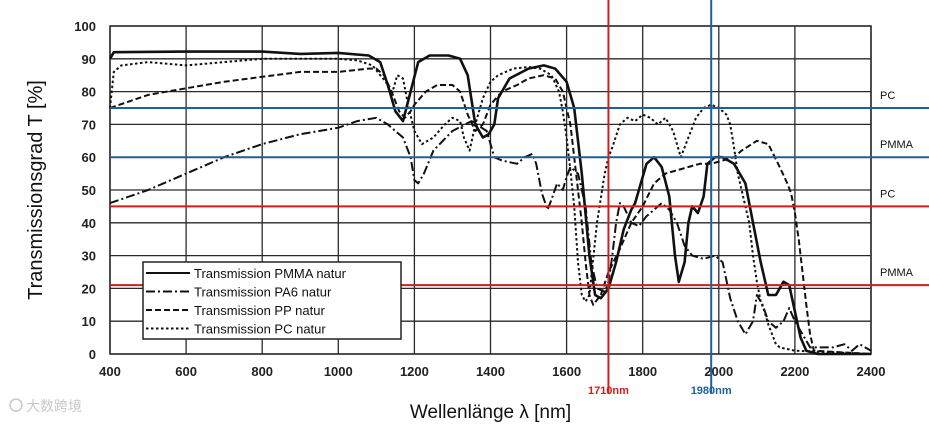  What do you see at coordinates (89, 223) in the screenshot?
I see `y-tick-label: 40` at bounding box center [89, 223].